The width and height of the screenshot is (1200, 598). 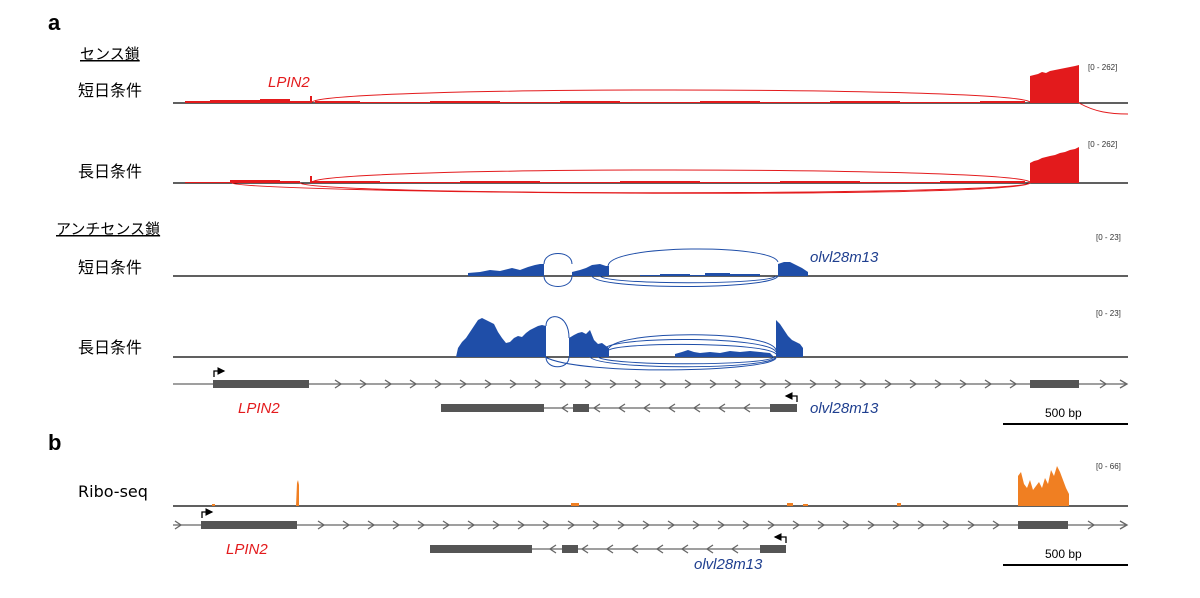 What do you see at coordinates (1108, 313) in the screenshot?
I see `antisense-range-label-2: [0 - 23]` at bounding box center [1108, 313].